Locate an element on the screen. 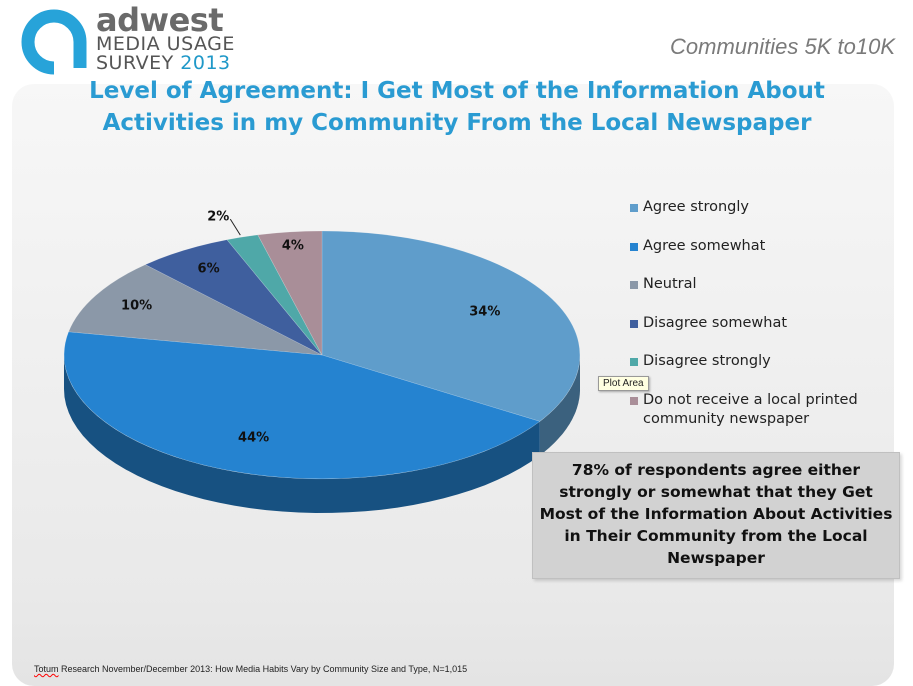 This screenshot has height=686, width=913. legend-label-line: Do not receive a local printed is located at coordinates (750, 399).